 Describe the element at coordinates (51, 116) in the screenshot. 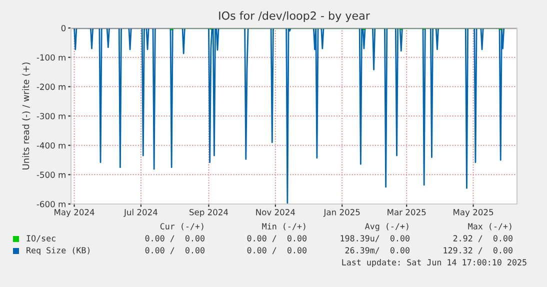

I see `y-tick-label: -300 m` at that location.